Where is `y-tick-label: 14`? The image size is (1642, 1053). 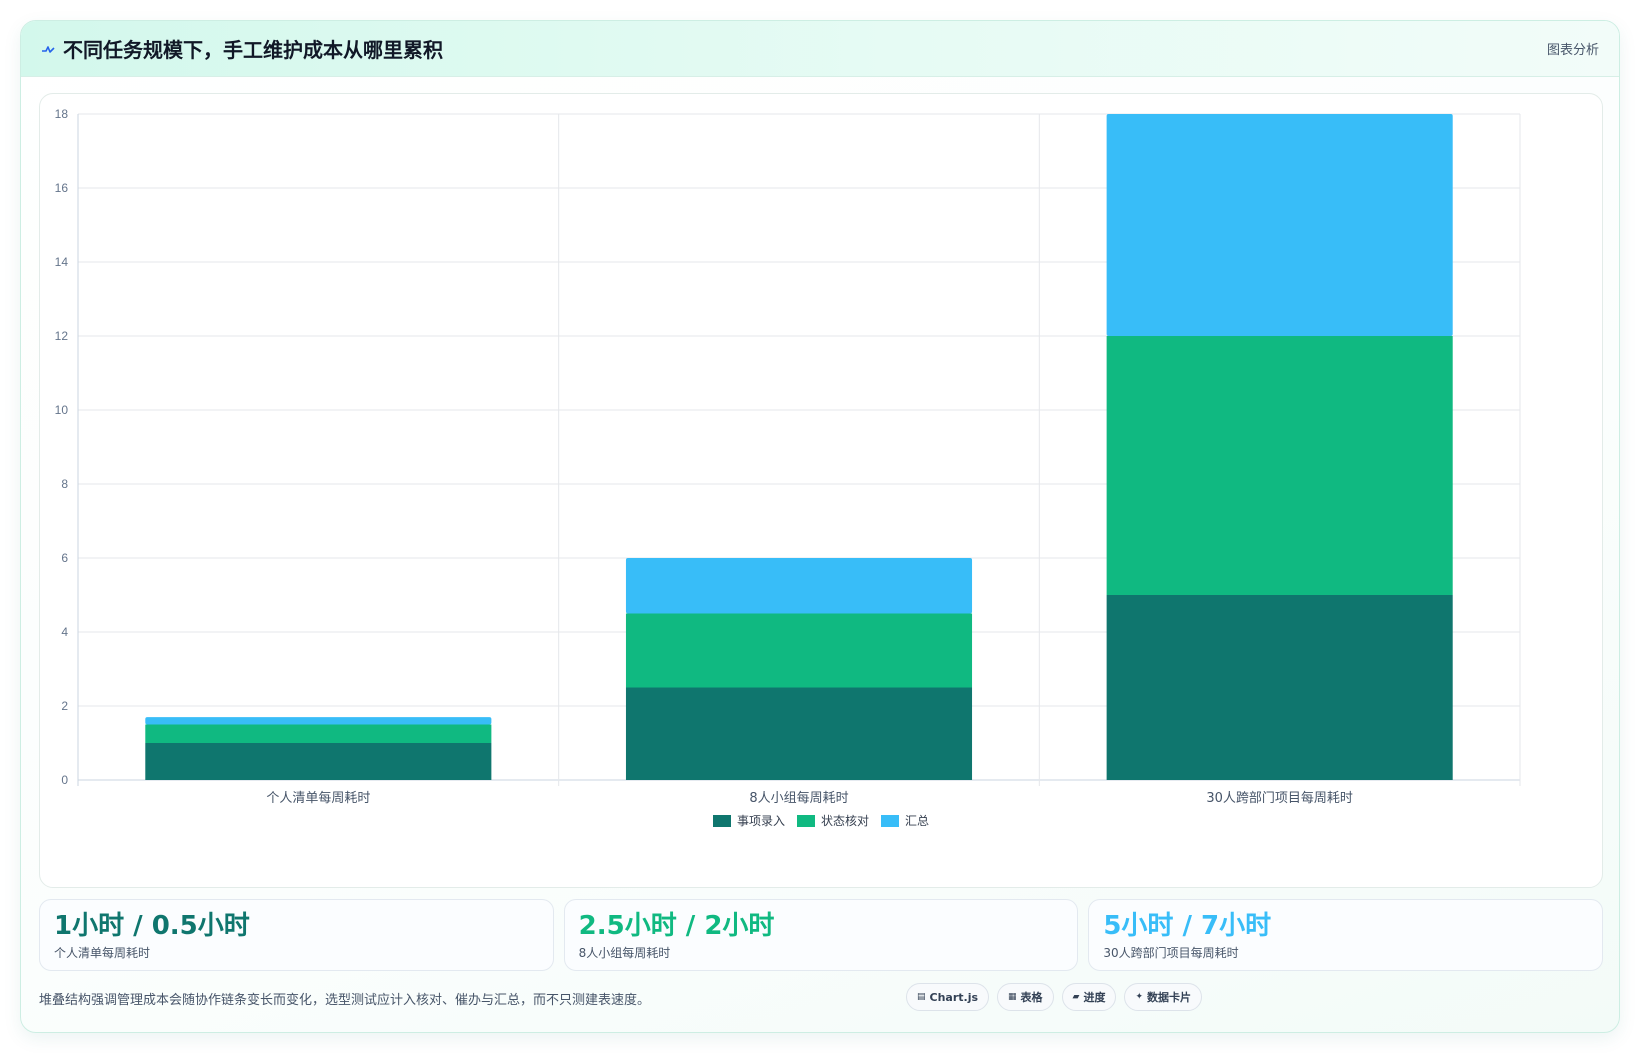 y-tick-label: 14 is located at coordinates (62, 262).